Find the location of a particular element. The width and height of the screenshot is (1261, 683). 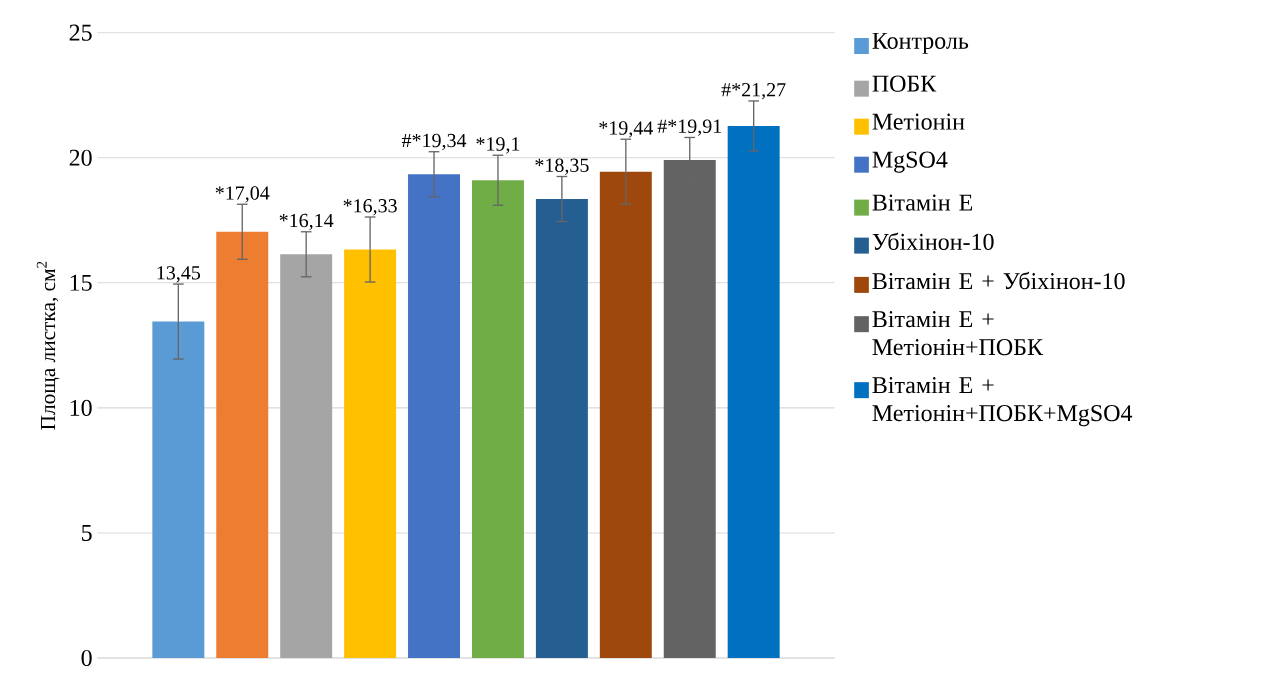

data-label: #*21,27 is located at coordinates (753, 91).